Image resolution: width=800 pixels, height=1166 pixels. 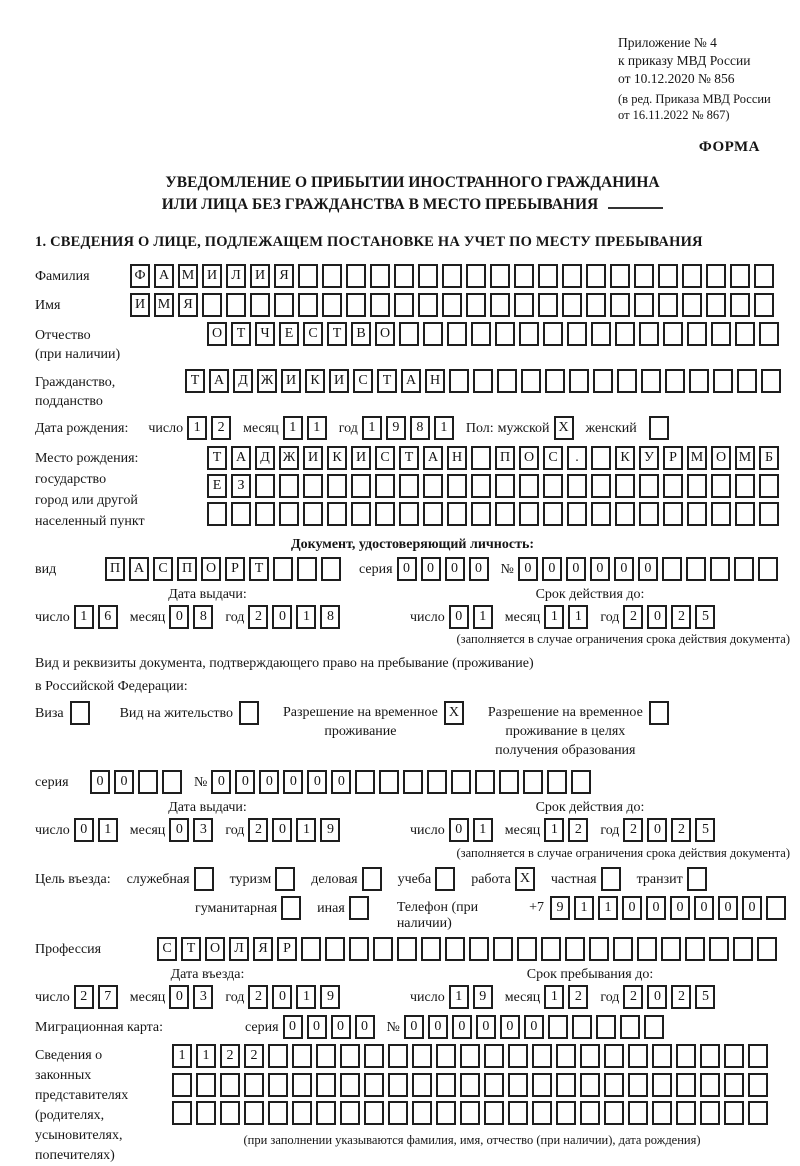 I want to click on char-box: И, so click(x=260, y=276).